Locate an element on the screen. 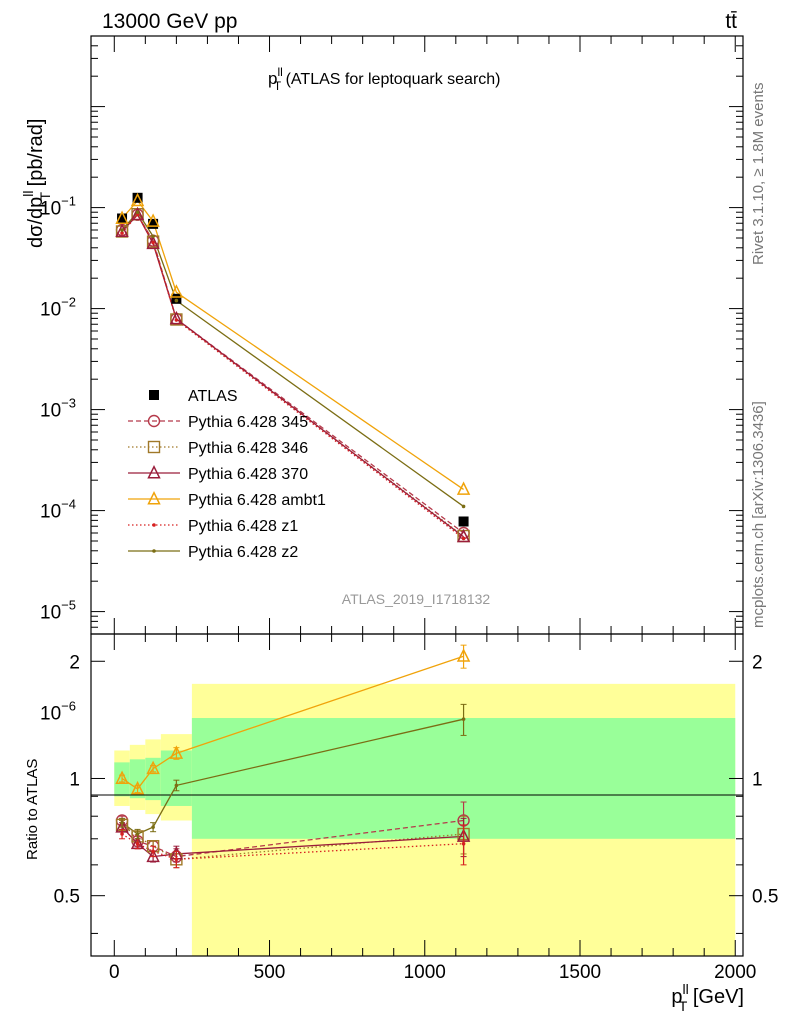 This screenshot has height=1024, width=786. ratio-series-markers is located at coordinates (293, 756).